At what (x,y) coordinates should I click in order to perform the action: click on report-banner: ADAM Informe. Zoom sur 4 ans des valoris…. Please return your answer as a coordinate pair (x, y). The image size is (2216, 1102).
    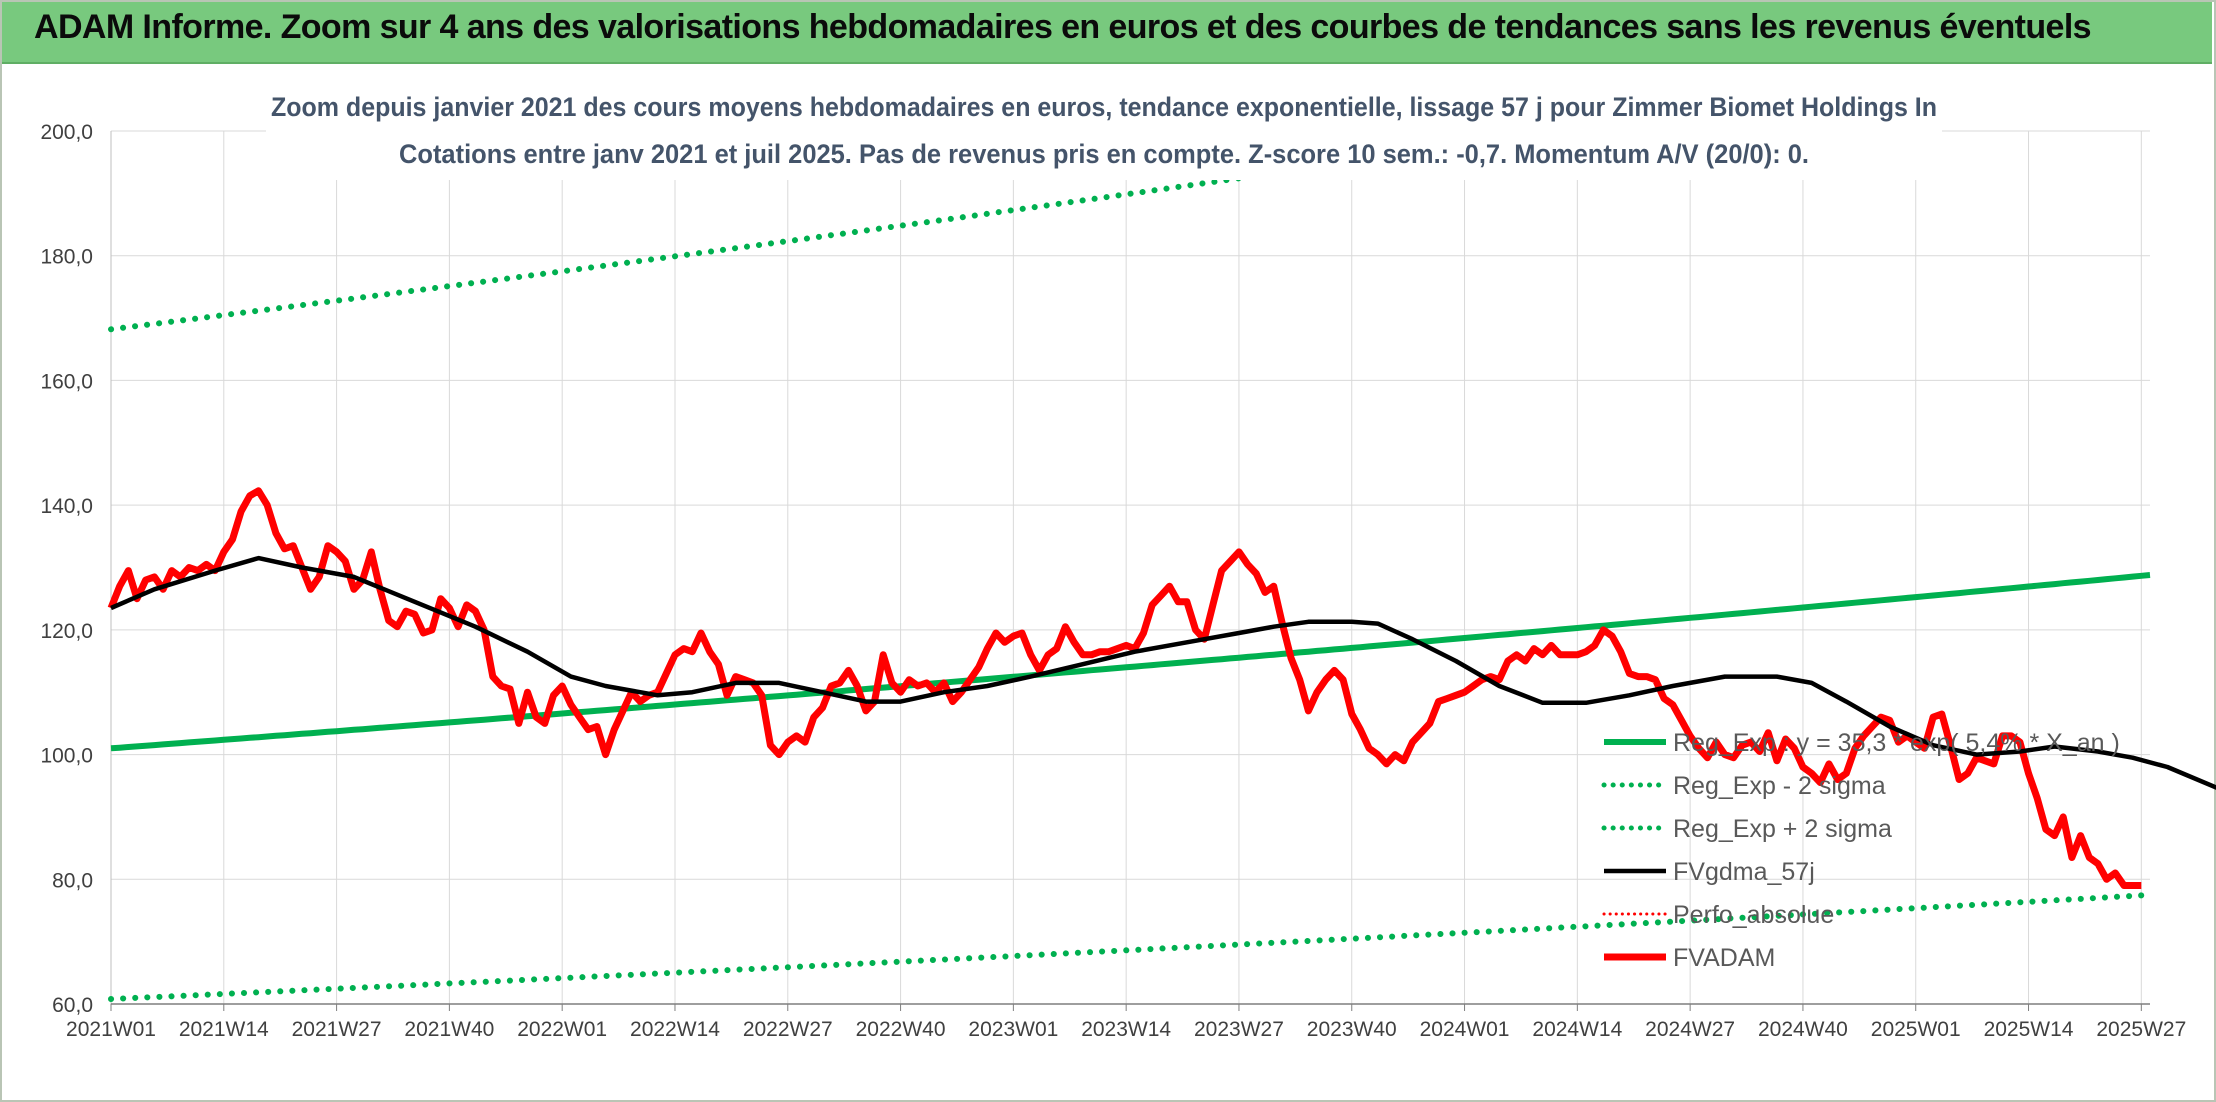
    Looking at the image, I should click on (1107, 33).